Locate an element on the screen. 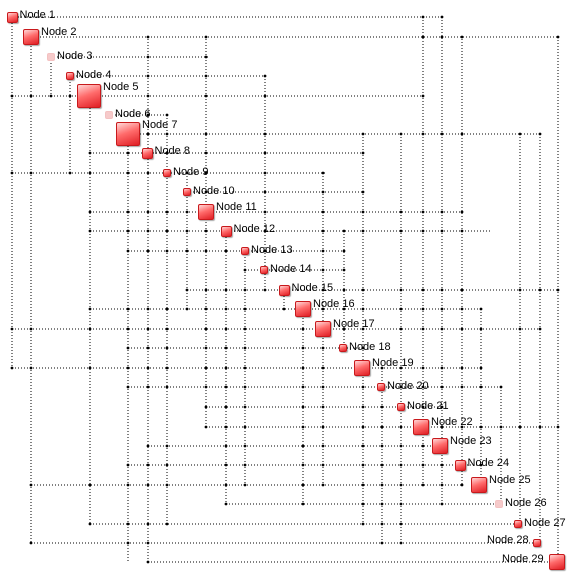 The height and width of the screenshot is (575, 572). node-15-label: Node 15 is located at coordinates (312, 287).